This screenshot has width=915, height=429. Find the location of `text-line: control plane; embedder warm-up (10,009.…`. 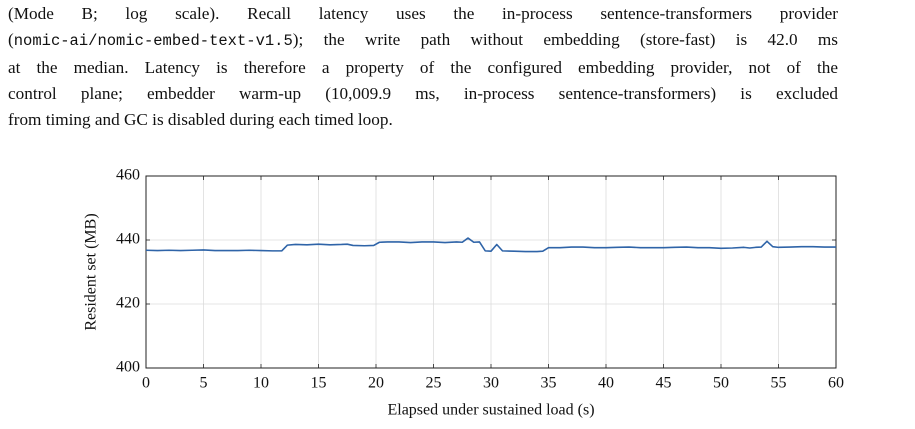

text-line: control plane; embedder warm-up (10,009.… is located at coordinates (423, 93).